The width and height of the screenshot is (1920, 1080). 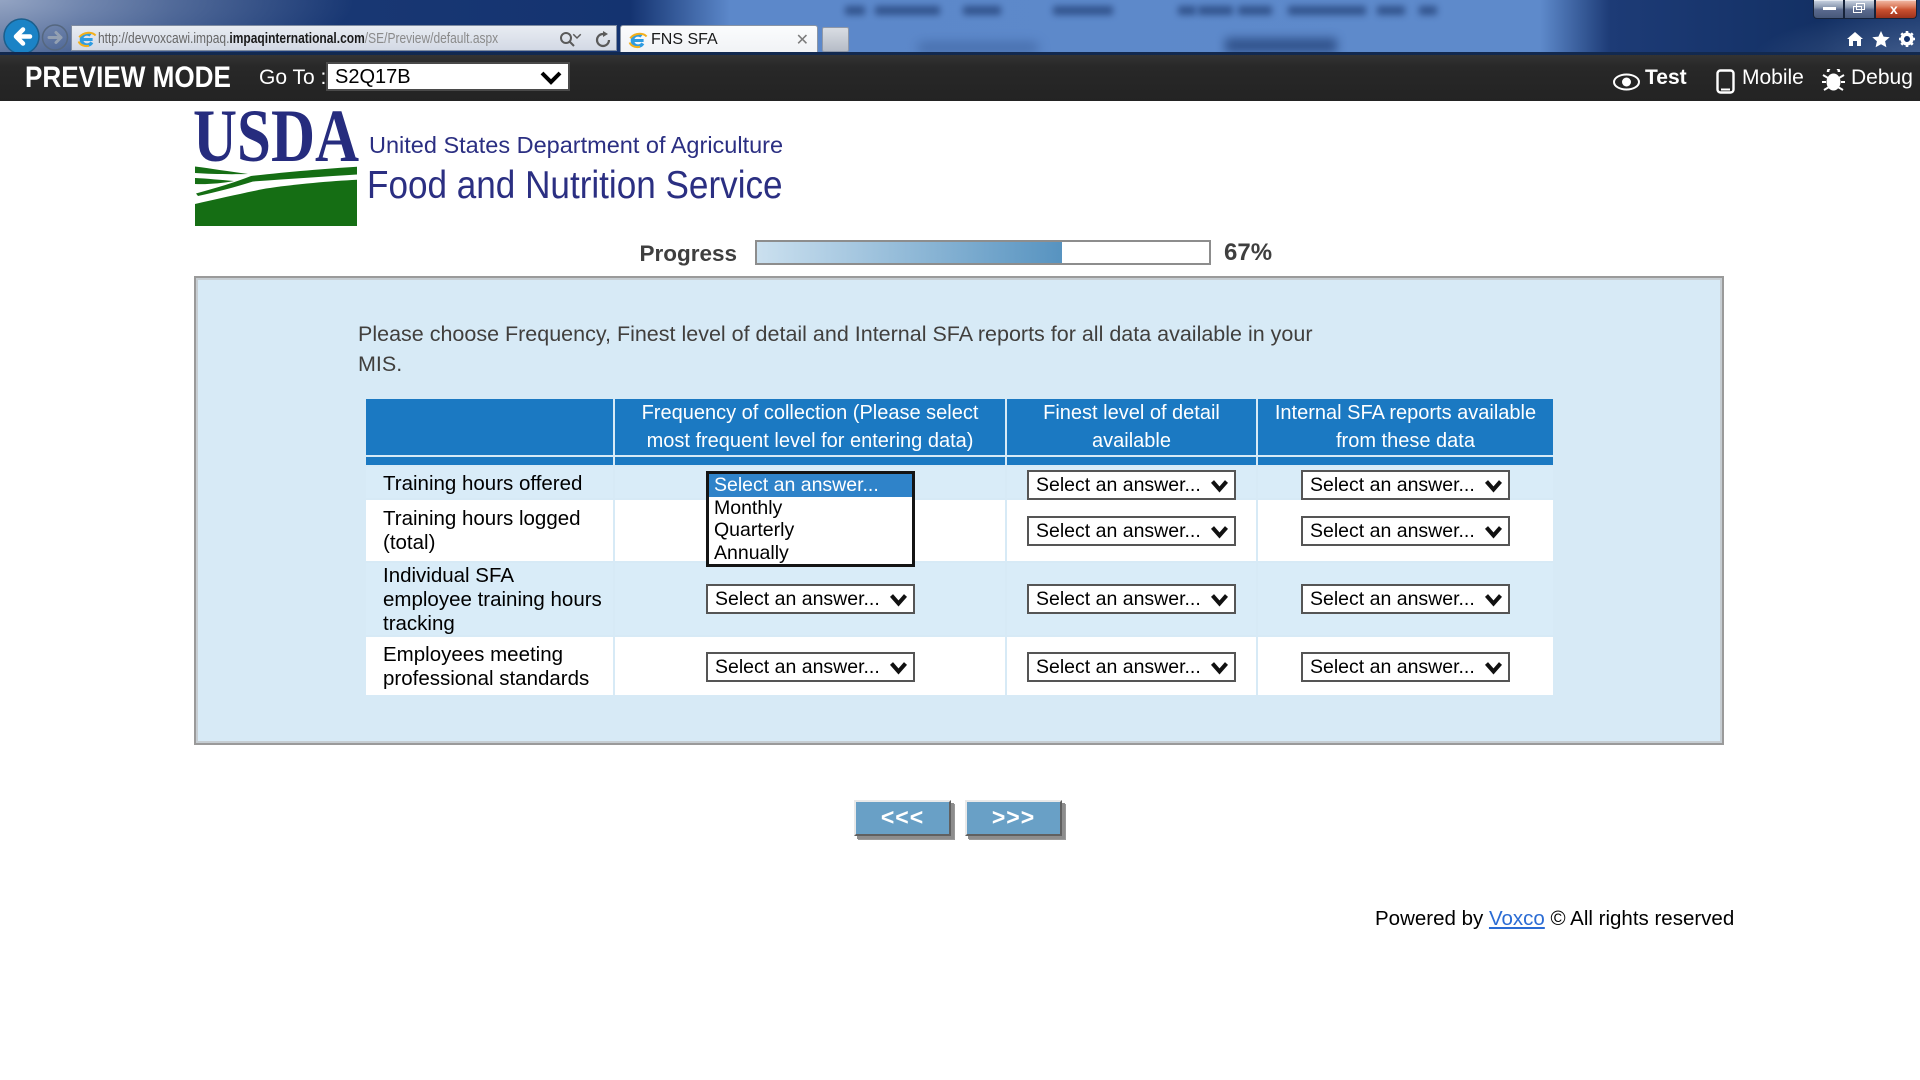 What do you see at coordinates (276, 142) in the screenshot?
I see `svg-text: USDA` at bounding box center [276, 142].